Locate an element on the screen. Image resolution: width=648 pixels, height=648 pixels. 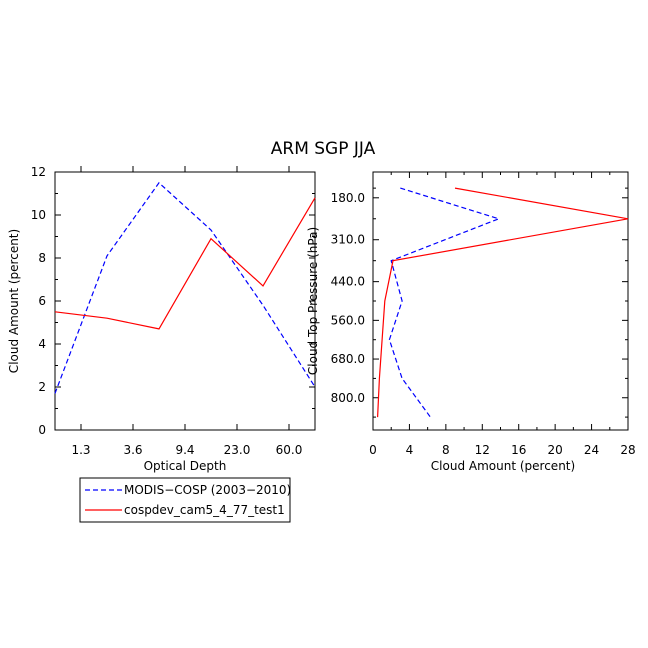
left-y-tick-label: 2 is located at coordinates (42, 387).